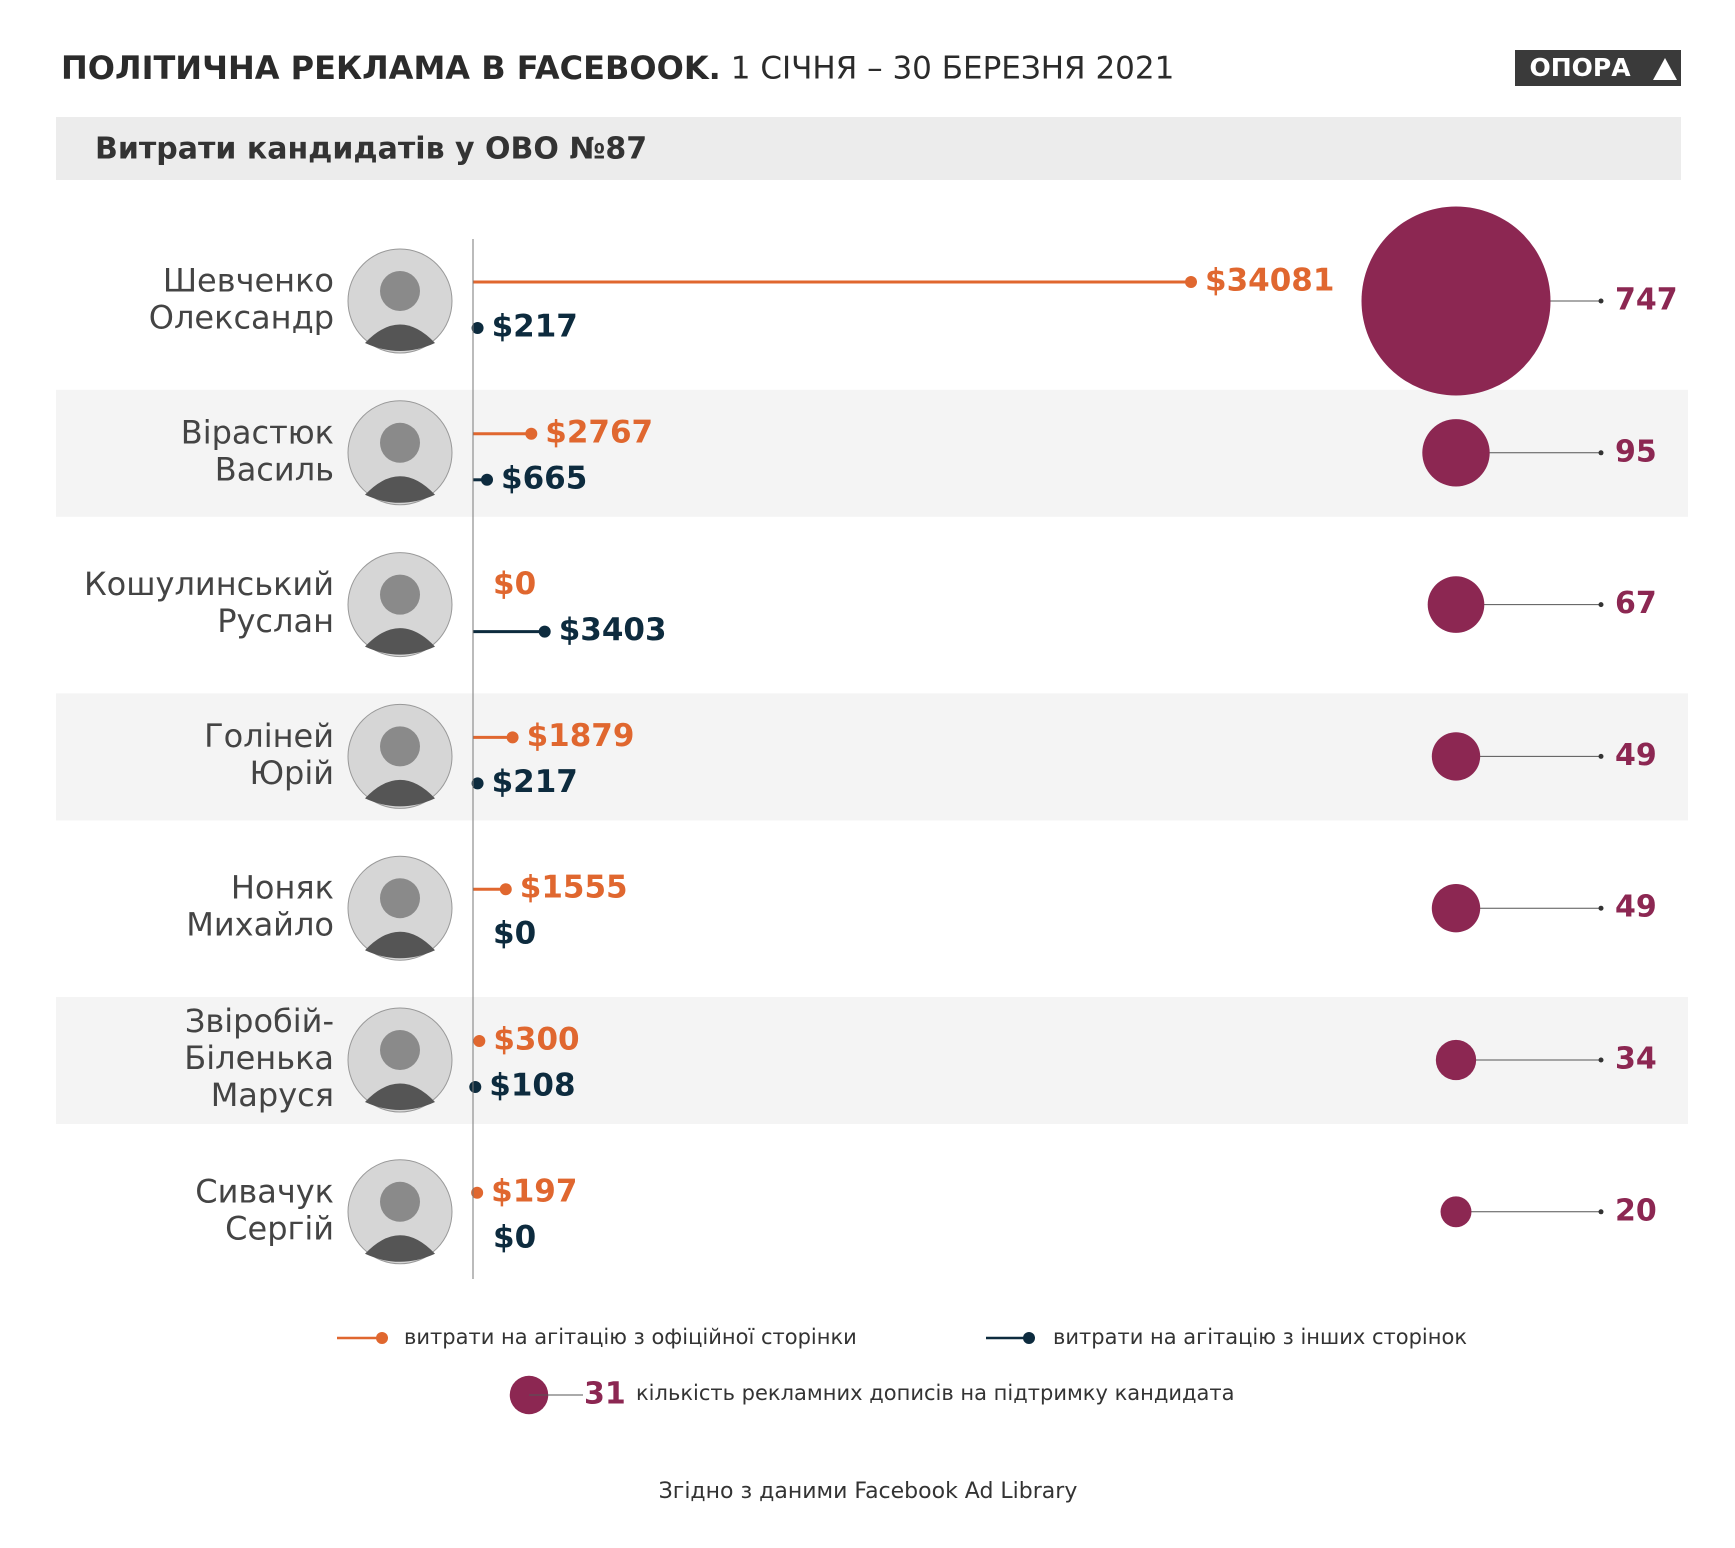 The width and height of the screenshot is (1735, 1548). Describe the element at coordinates (259, 1021) in the screenshot. I see `candidate-name: Звіробій-` at that location.